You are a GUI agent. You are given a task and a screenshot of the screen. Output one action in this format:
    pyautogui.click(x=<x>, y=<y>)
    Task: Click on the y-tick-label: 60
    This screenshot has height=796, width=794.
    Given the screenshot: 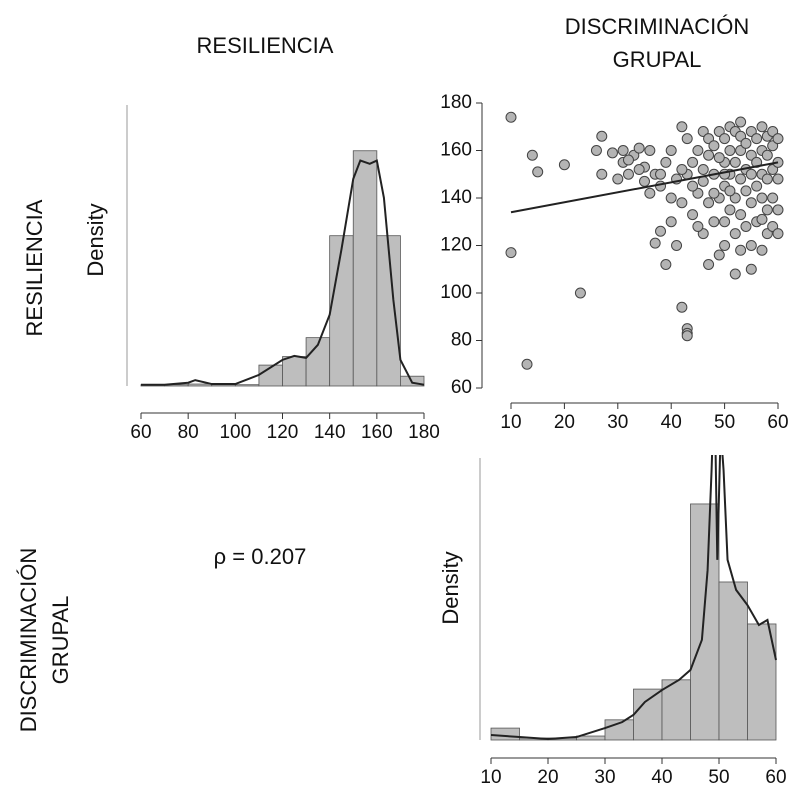 What is the action you would take?
    pyautogui.click(x=461, y=387)
    